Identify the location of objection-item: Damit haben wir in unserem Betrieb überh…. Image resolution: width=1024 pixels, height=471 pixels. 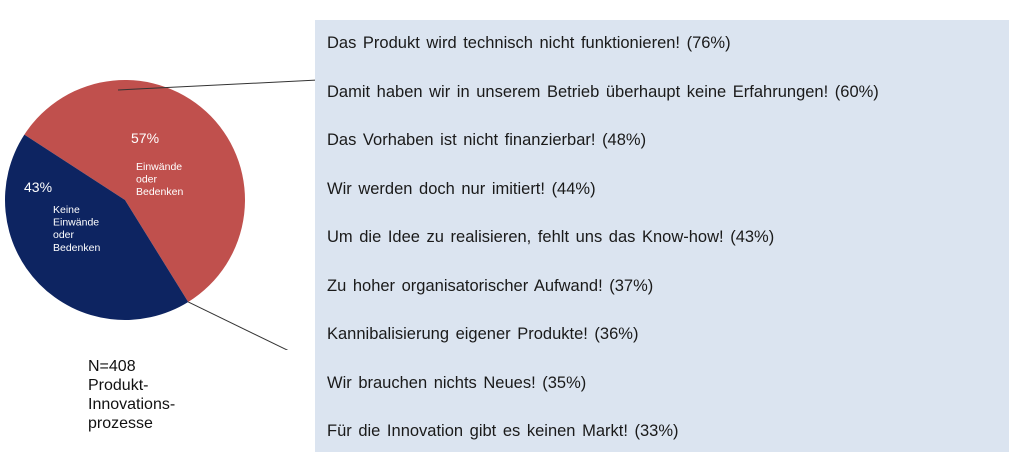
(603, 91).